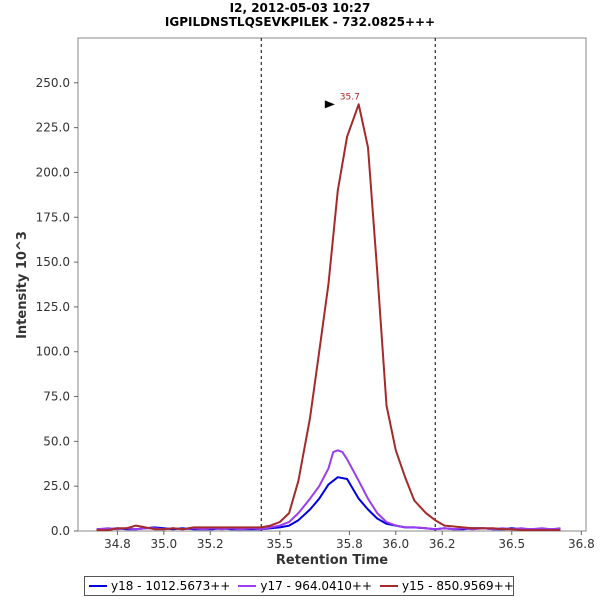  What do you see at coordinates (53, 307) in the screenshot?
I see `y-tick-label: 125.0` at bounding box center [53, 307].